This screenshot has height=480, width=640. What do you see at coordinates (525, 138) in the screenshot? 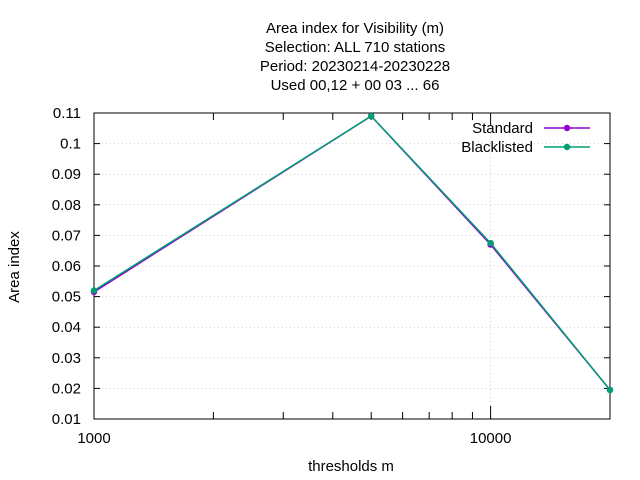
I see `legend: Standard Blacklisted` at bounding box center [525, 138].